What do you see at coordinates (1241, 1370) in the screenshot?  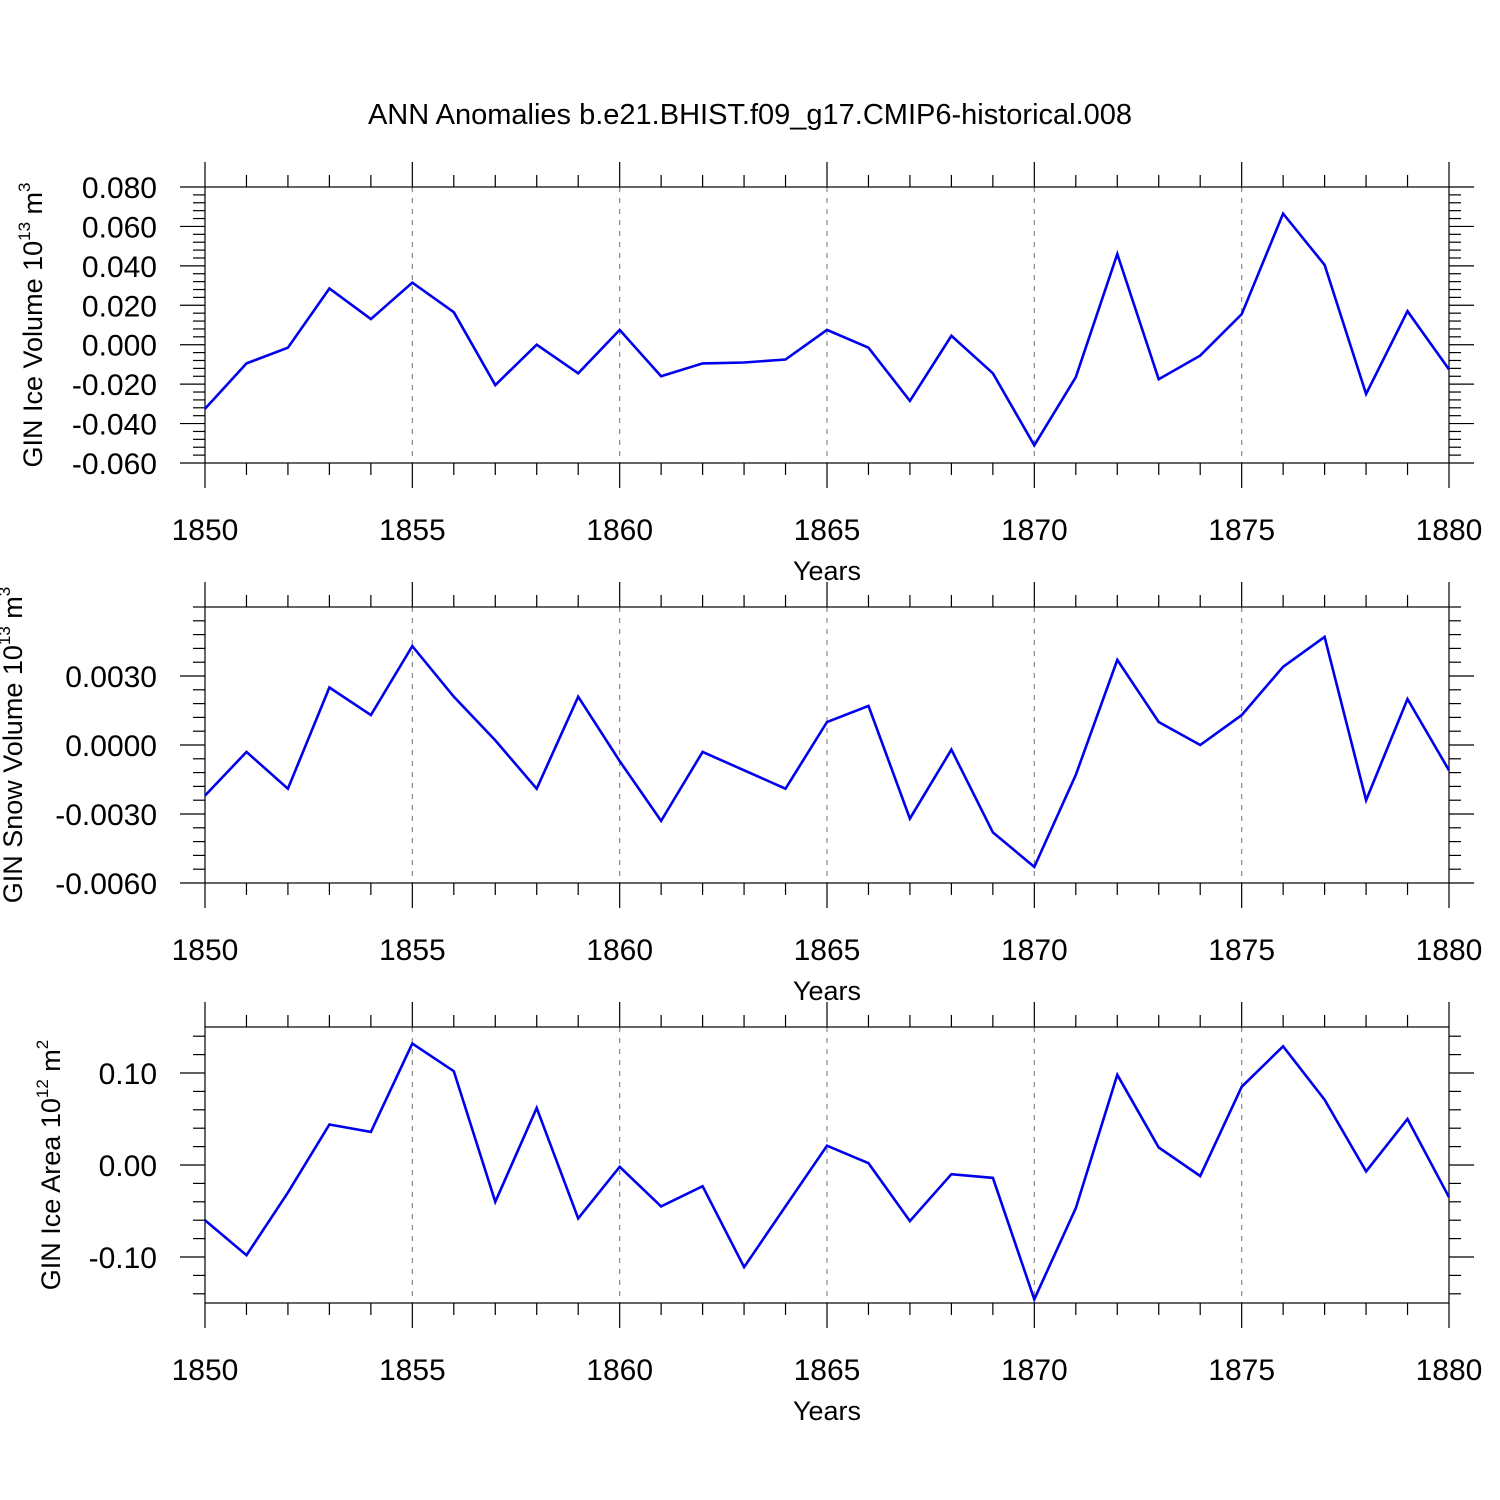 I see `x-tick-label-ice-area: 1875` at bounding box center [1241, 1370].